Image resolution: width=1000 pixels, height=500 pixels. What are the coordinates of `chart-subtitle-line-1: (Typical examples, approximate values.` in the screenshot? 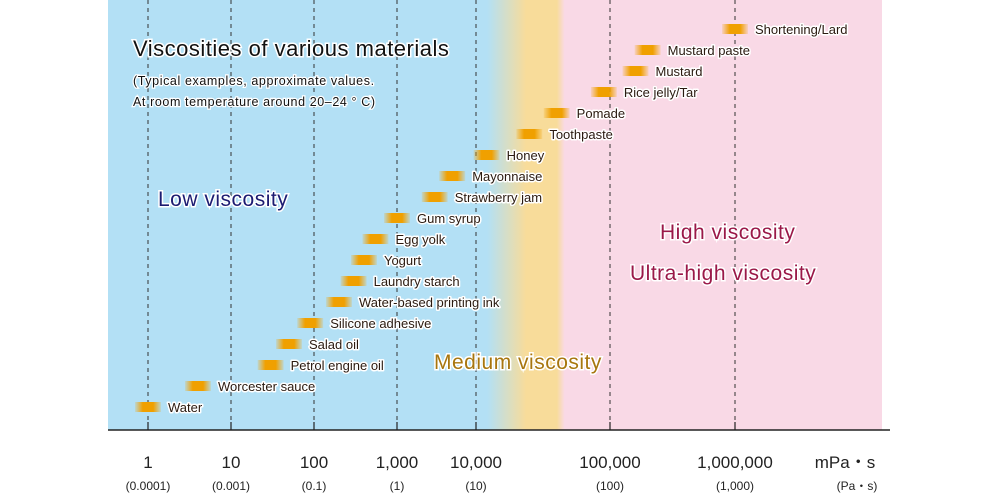 It's located at (254, 81).